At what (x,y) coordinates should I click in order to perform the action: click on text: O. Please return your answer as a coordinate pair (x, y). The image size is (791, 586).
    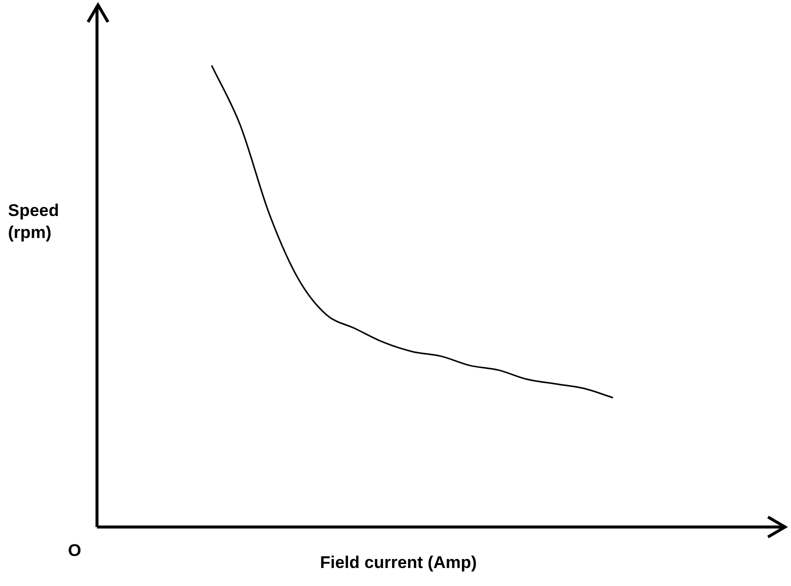
    Looking at the image, I should click on (75, 551).